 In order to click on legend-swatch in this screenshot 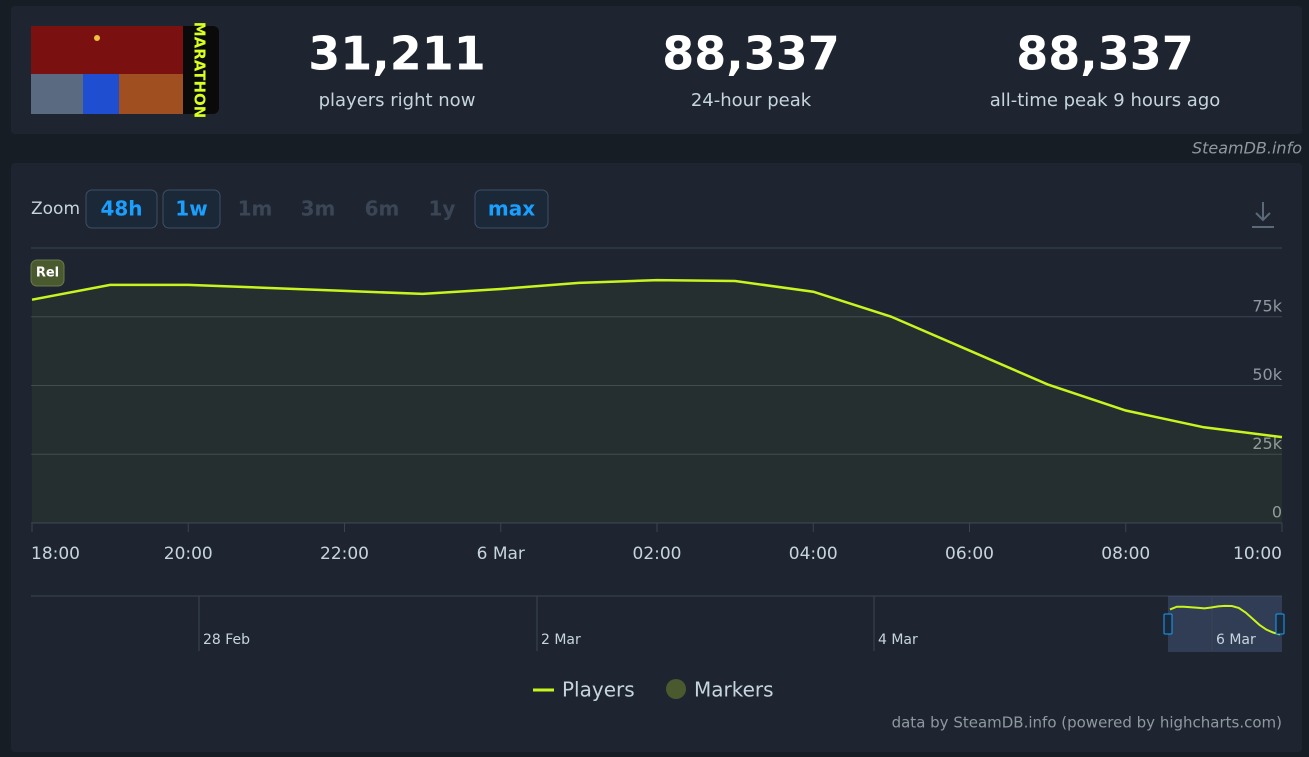, I will do `click(676, 689)`.